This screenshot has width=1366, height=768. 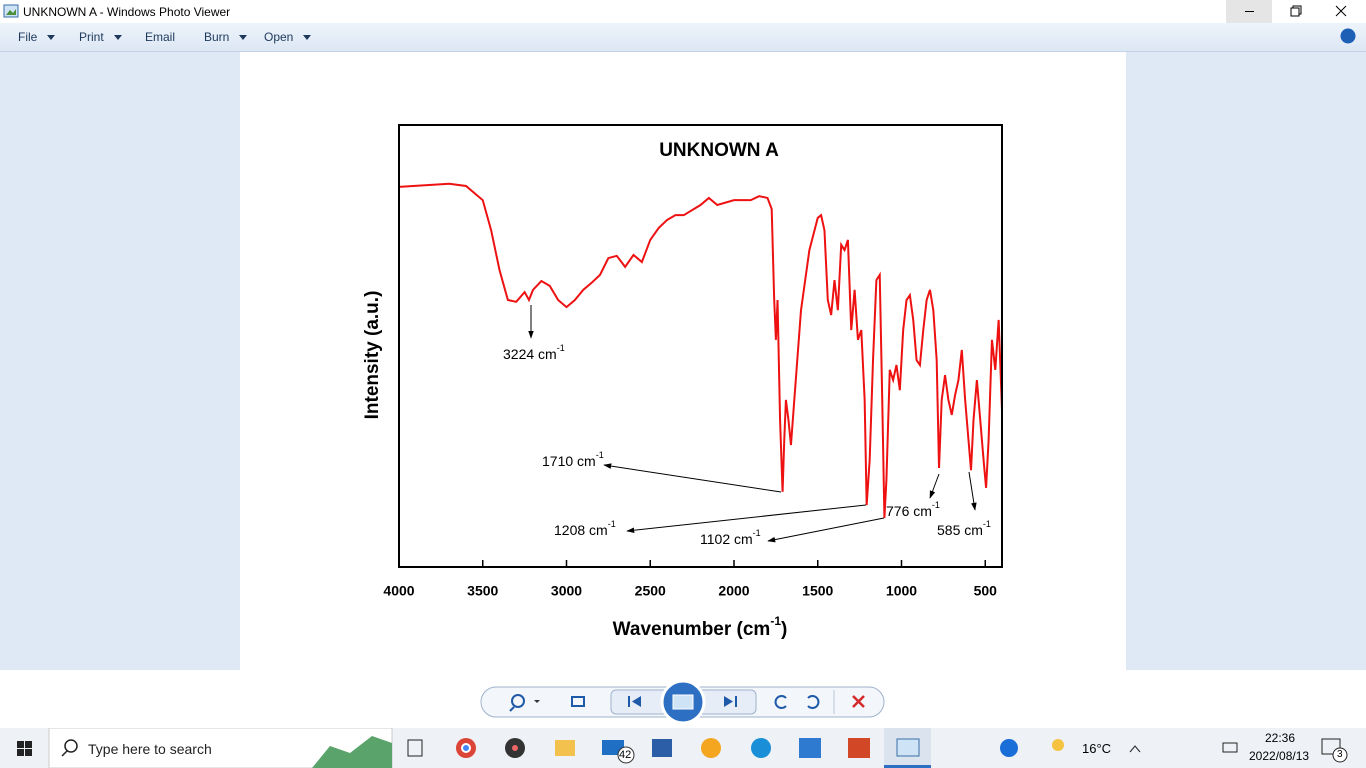 I want to click on mail-badge, so click(x=626, y=755).